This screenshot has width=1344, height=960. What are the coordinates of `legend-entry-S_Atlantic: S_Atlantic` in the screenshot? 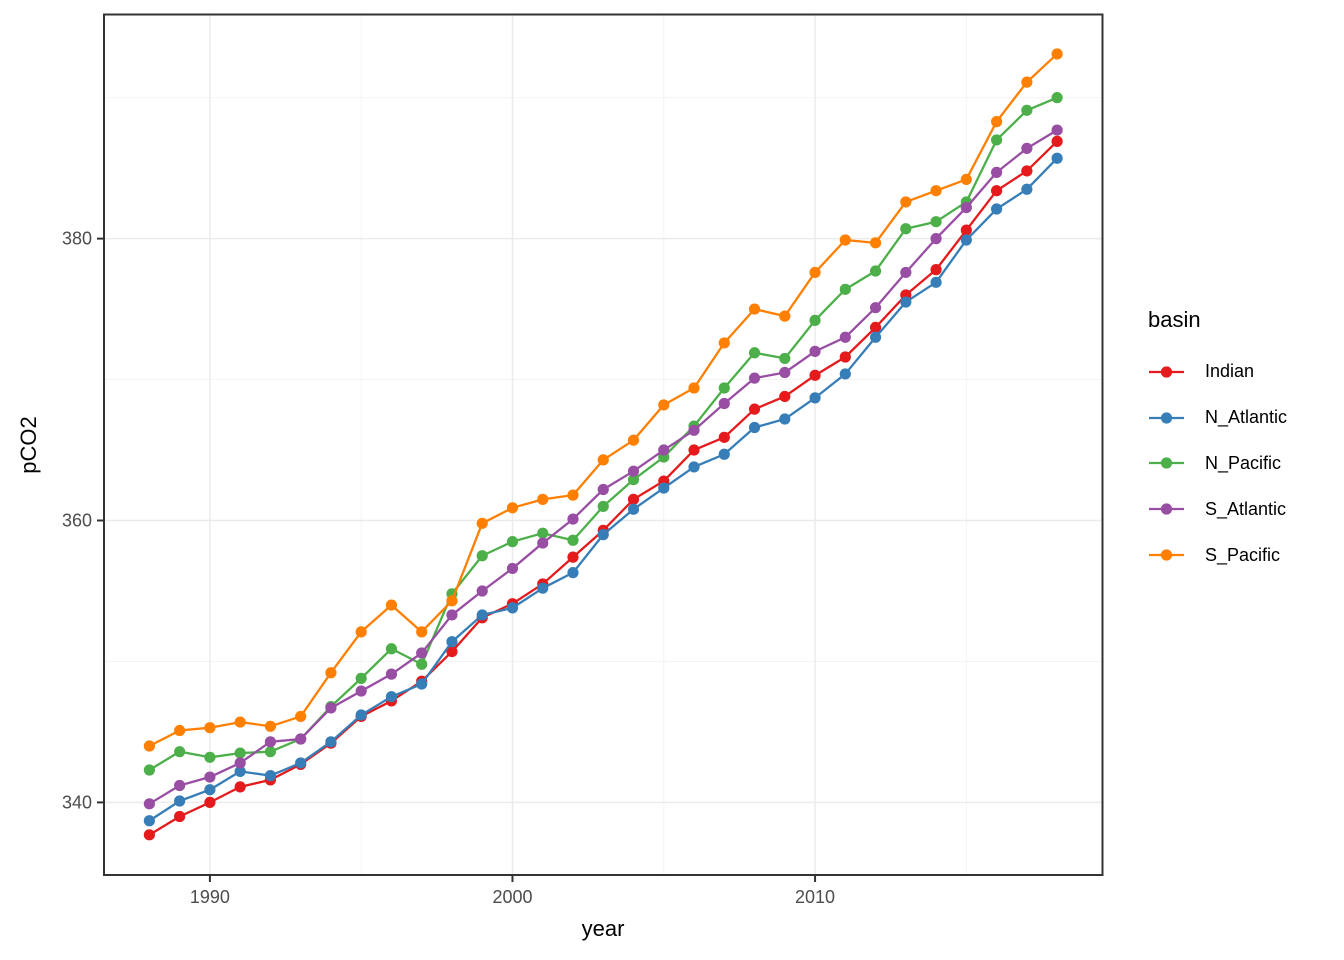 It's located at (1217, 509).